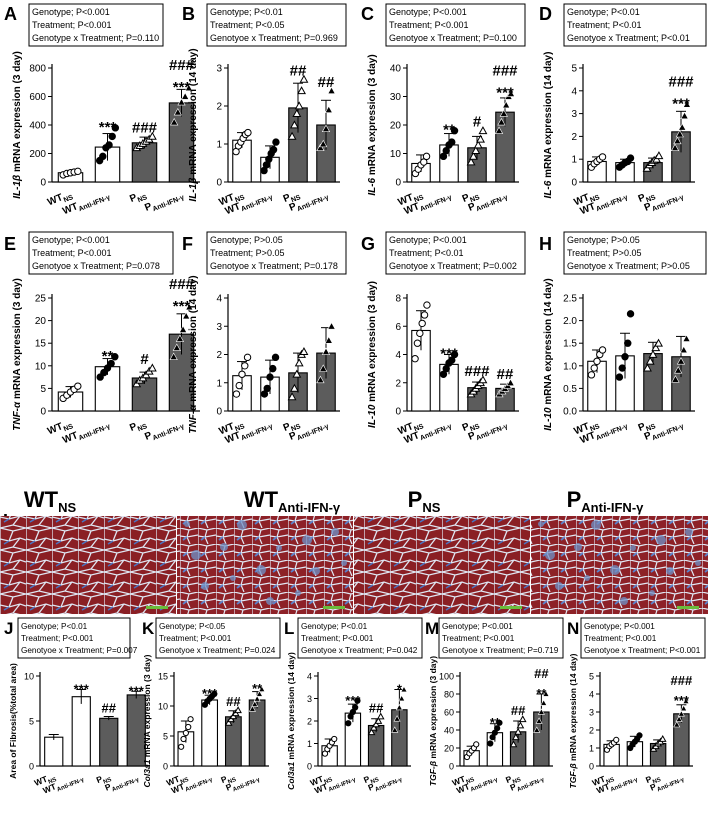  What do you see at coordinates (17, 187) in the screenshot?
I see `y-axis-label-gene: IL-1β` at bounding box center [17, 187].